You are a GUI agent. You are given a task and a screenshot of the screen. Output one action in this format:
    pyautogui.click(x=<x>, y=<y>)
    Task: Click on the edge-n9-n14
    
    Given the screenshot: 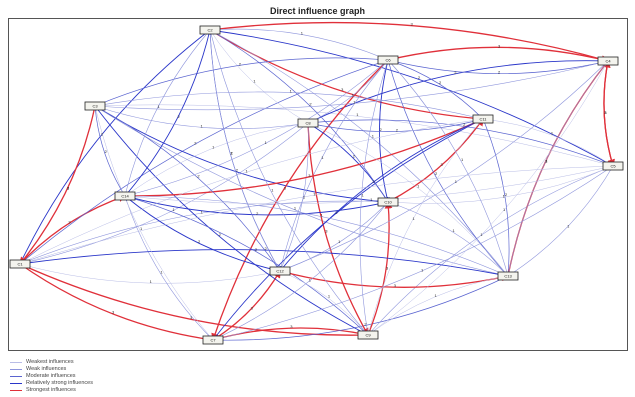 What is the action you would take?
    pyautogui.click(x=246, y=265)
    